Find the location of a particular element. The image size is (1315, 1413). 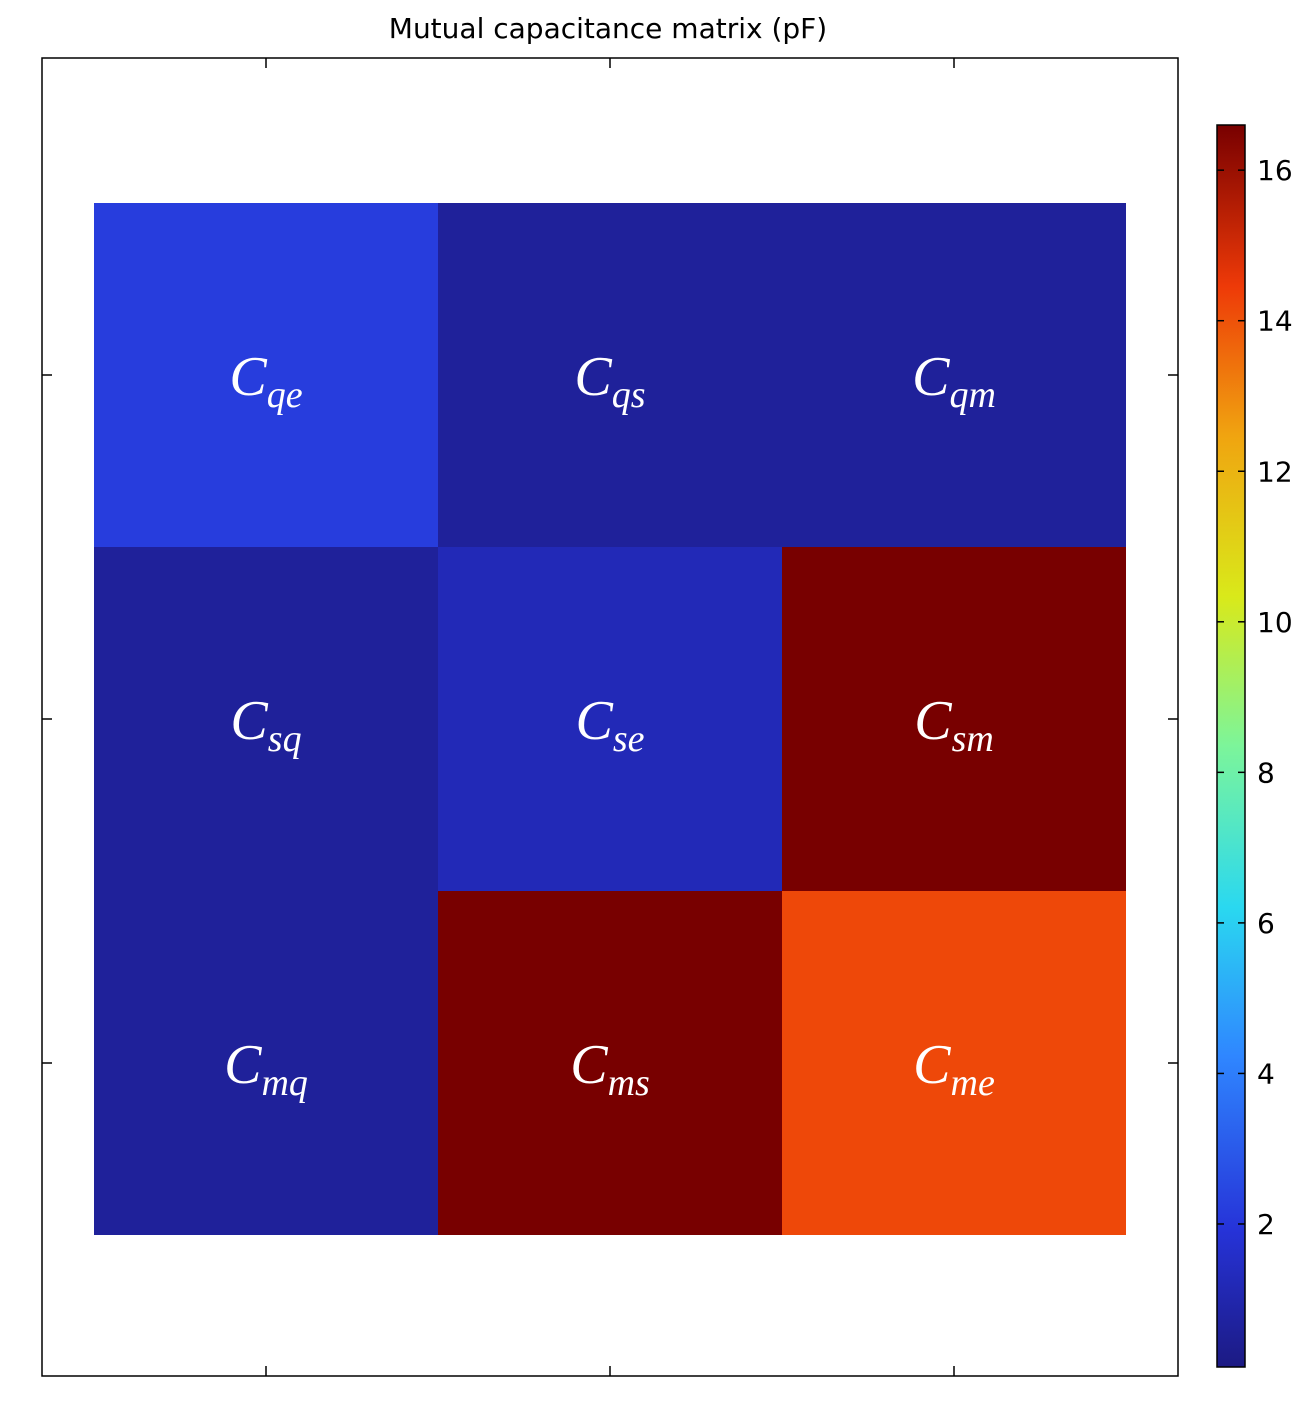

colorbar-tick-label: 2 is located at coordinates (1266, 1224).